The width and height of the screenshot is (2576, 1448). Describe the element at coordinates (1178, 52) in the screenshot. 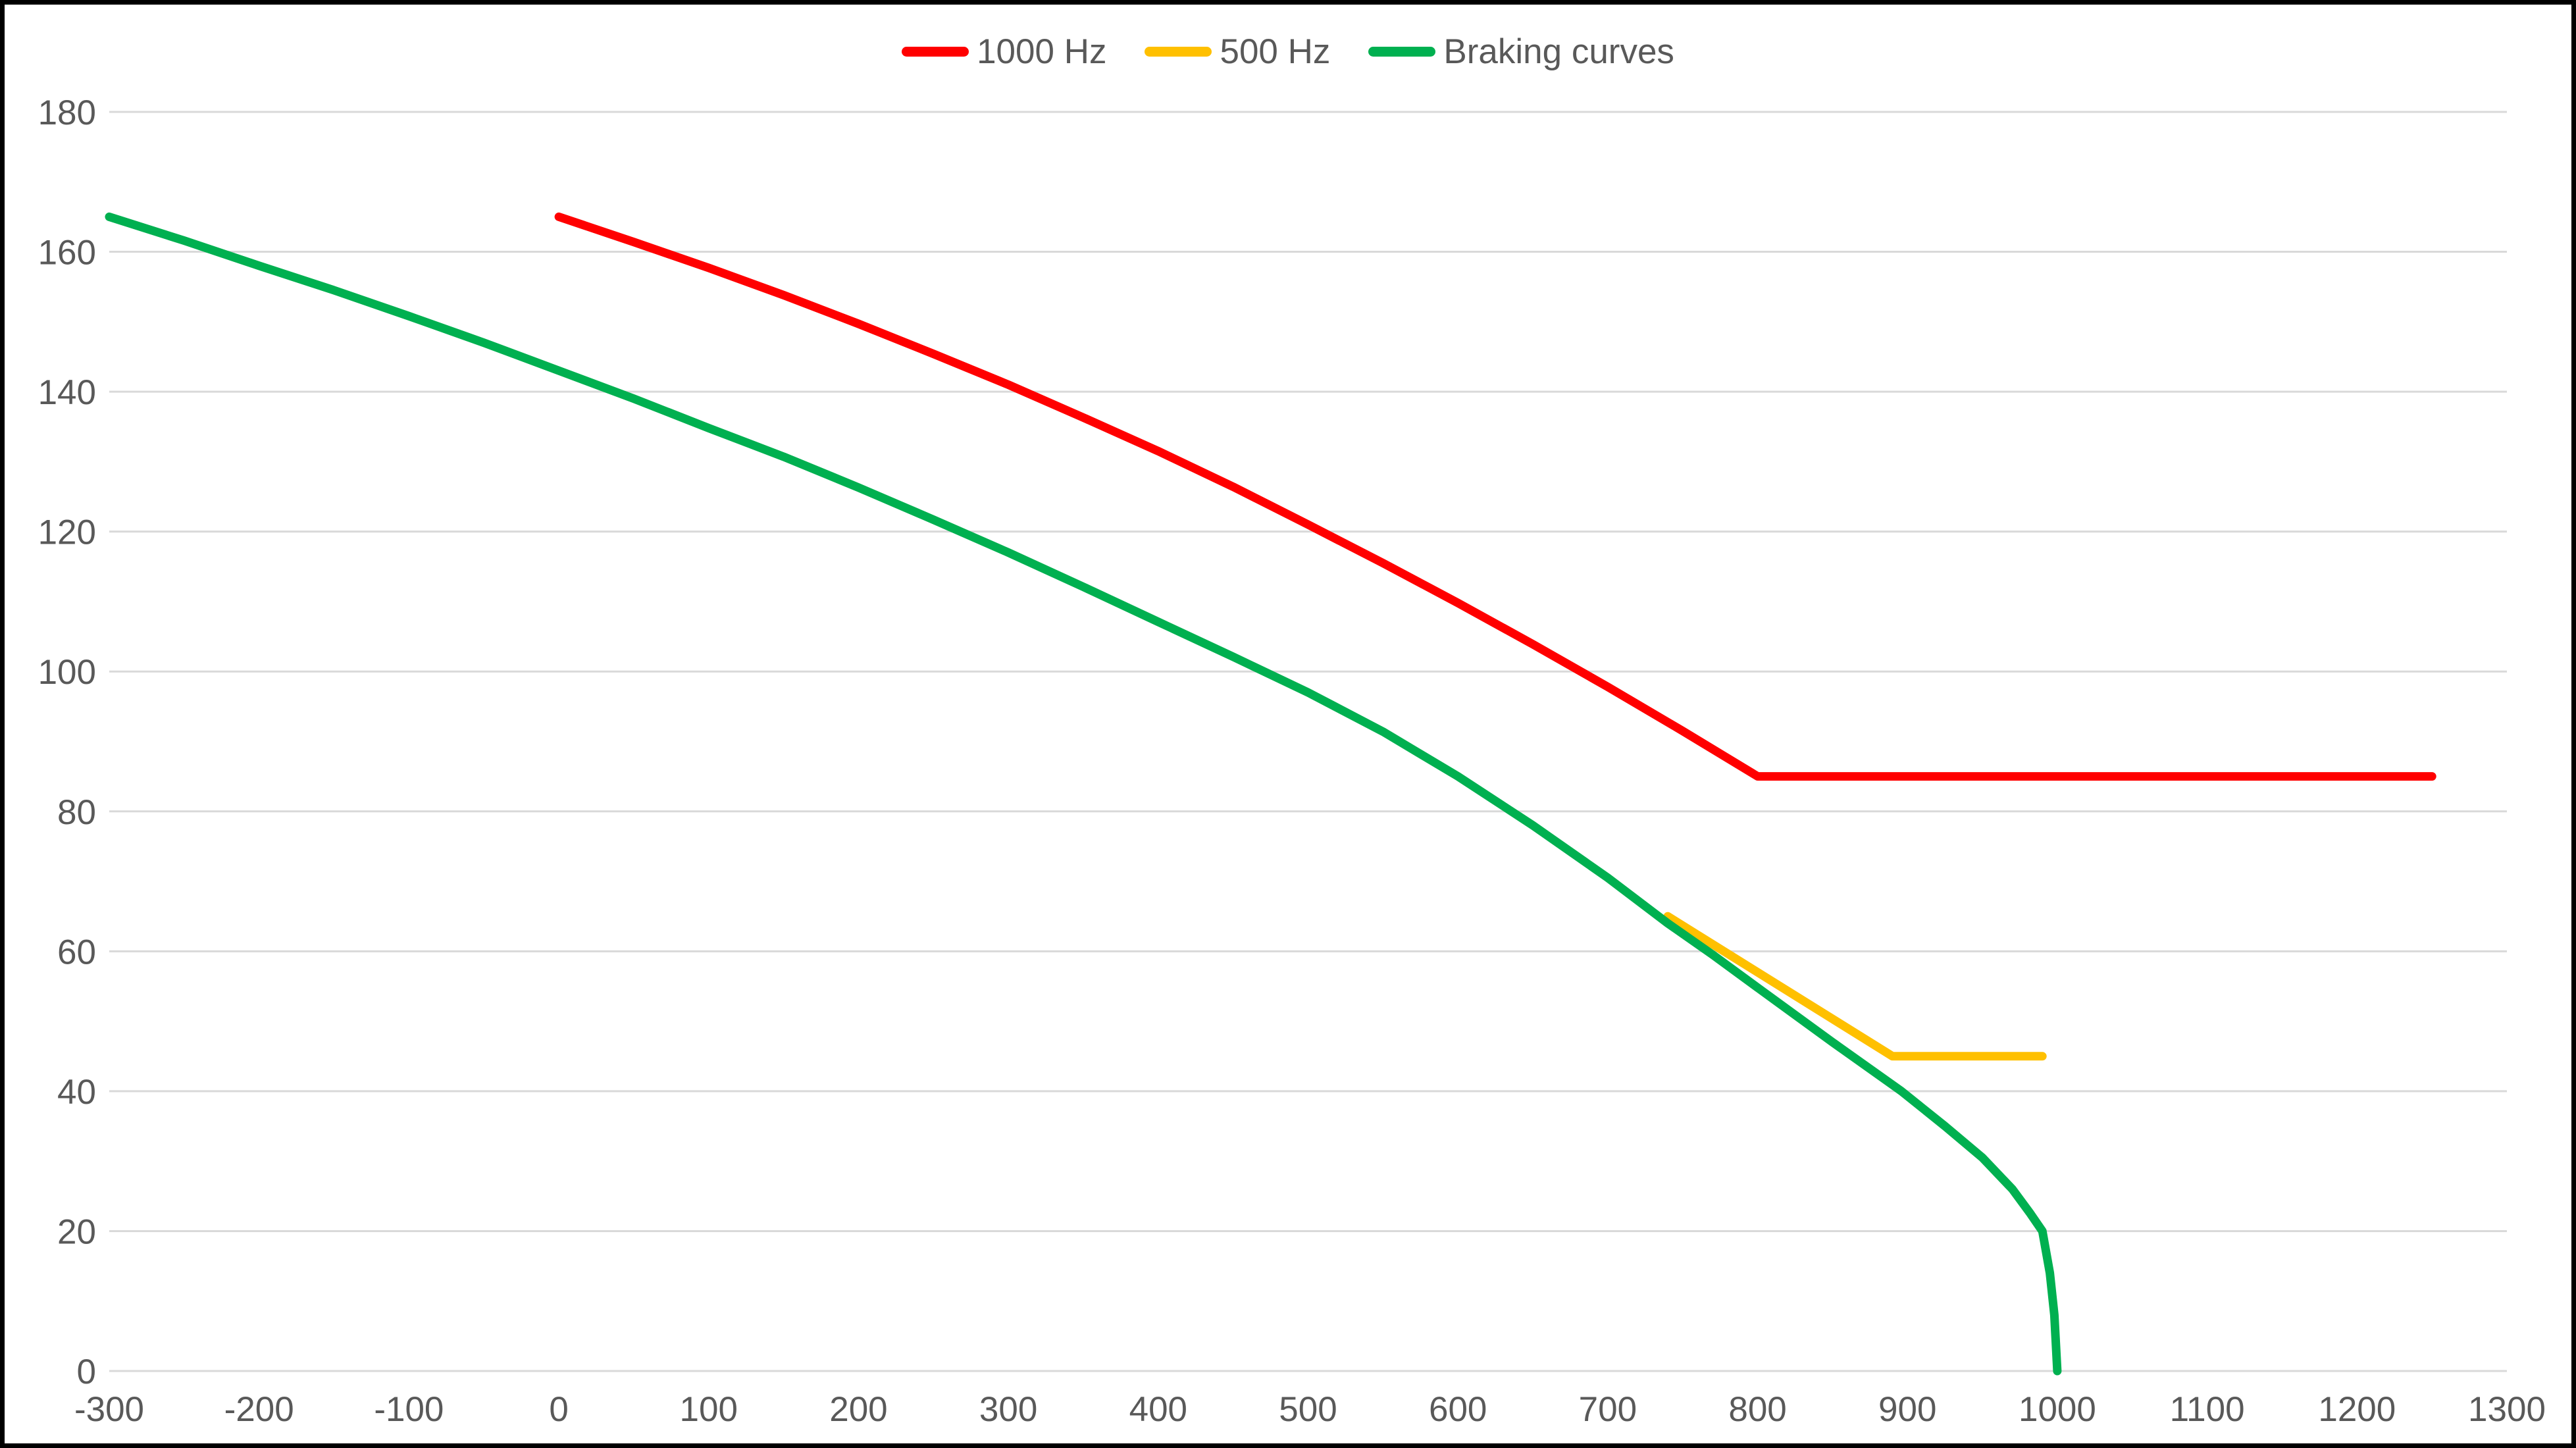

I see `legend-swatch-500-hz-icon` at that location.